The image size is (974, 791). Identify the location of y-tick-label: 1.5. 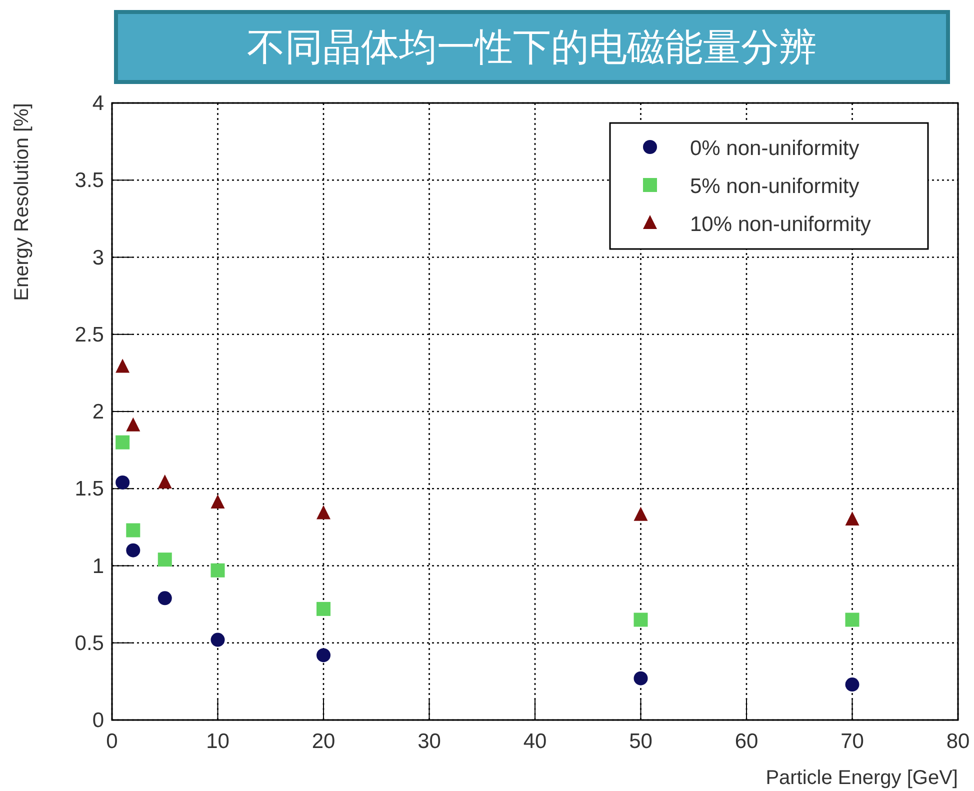
(89, 489).